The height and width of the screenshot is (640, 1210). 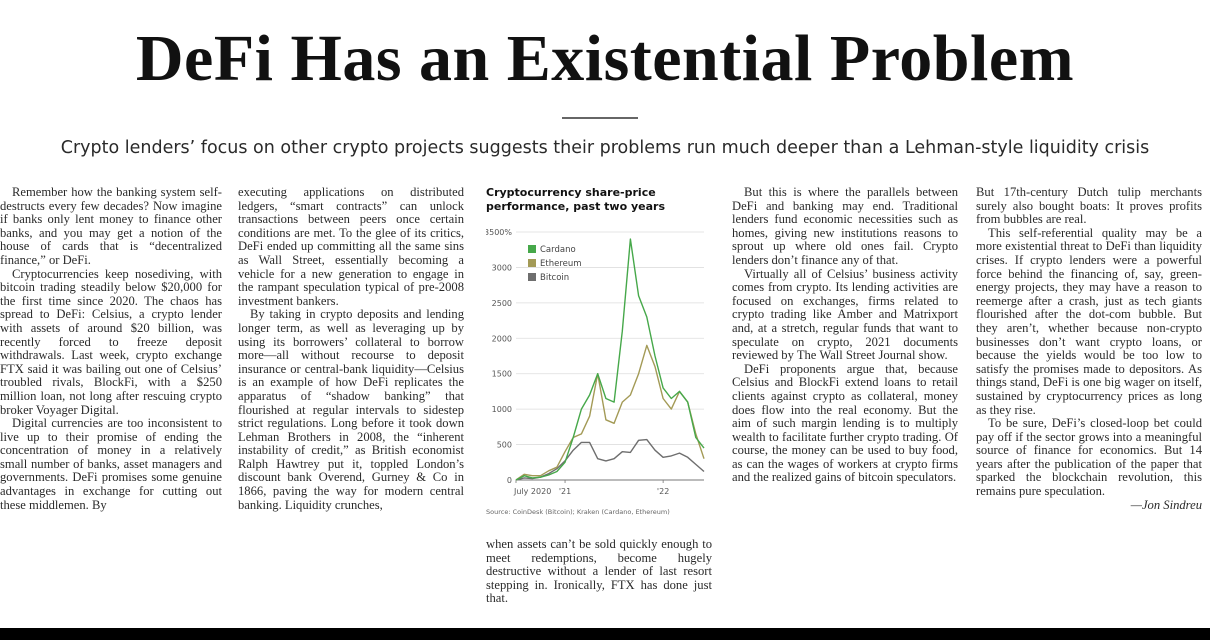 What do you see at coordinates (502, 338) in the screenshot?
I see `y-tick-label: 2000` at bounding box center [502, 338].